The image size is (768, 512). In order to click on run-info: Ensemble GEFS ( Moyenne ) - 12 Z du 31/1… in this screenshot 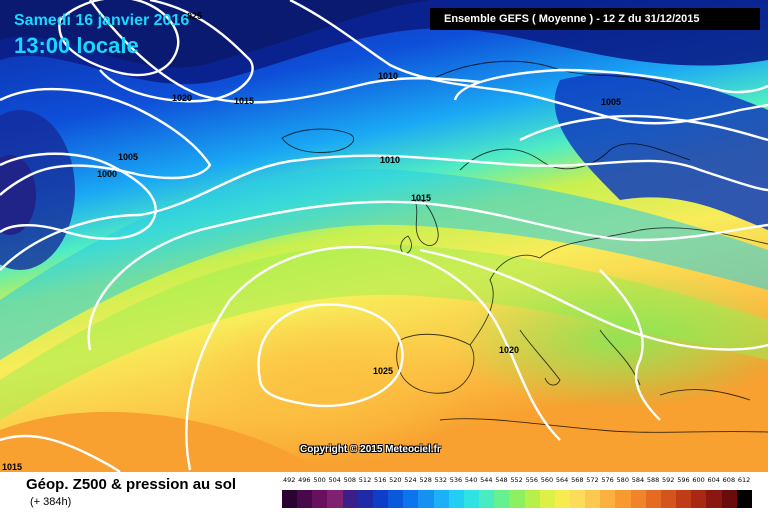, I will do `click(595, 19)`.